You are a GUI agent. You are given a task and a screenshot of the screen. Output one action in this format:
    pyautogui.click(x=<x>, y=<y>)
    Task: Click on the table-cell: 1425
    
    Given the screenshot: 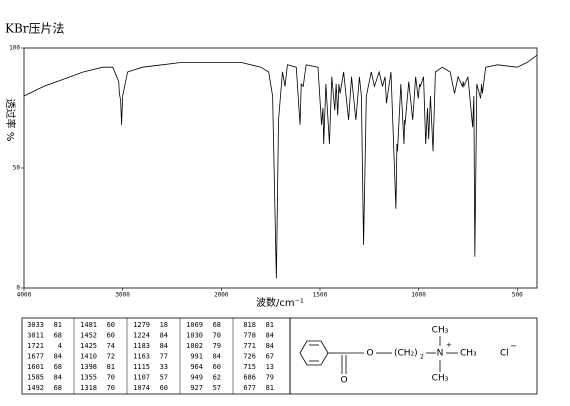 What is the action you would take?
    pyautogui.click(x=88, y=346)
    